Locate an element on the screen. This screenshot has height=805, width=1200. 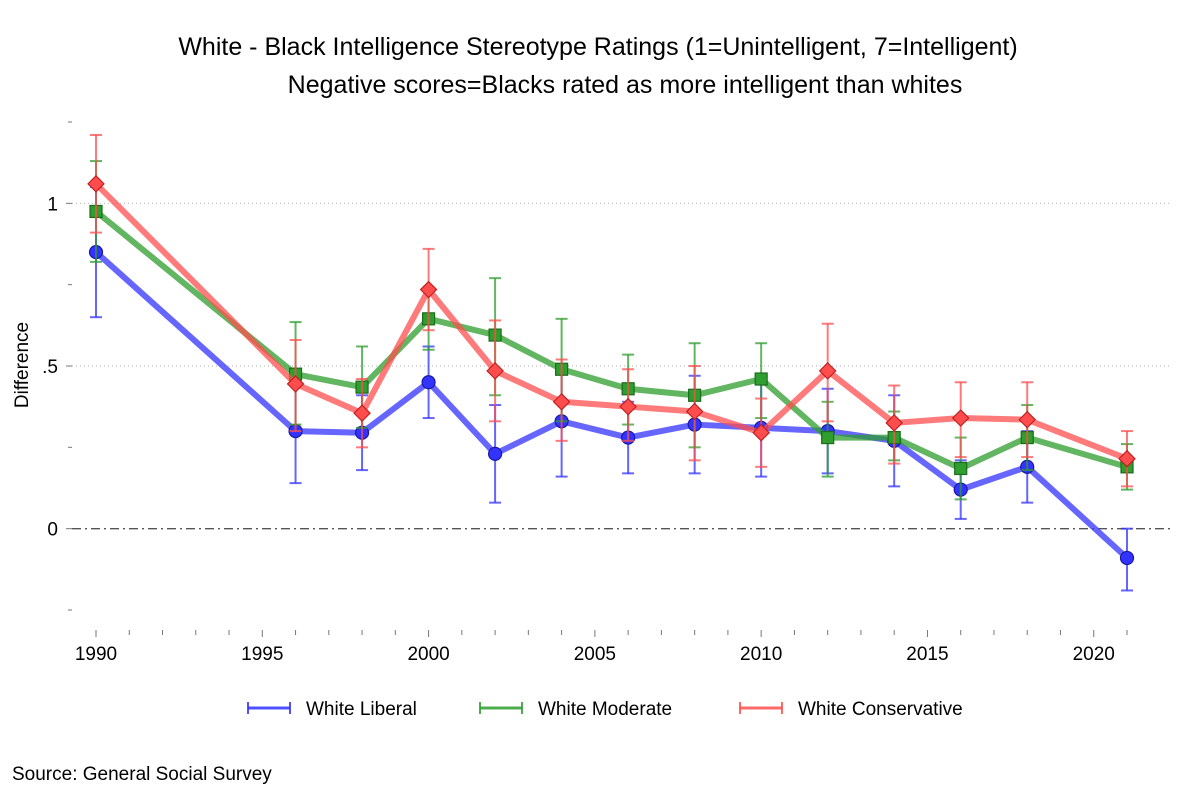
y-axis-label: Difference is located at coordinates (22, 365).